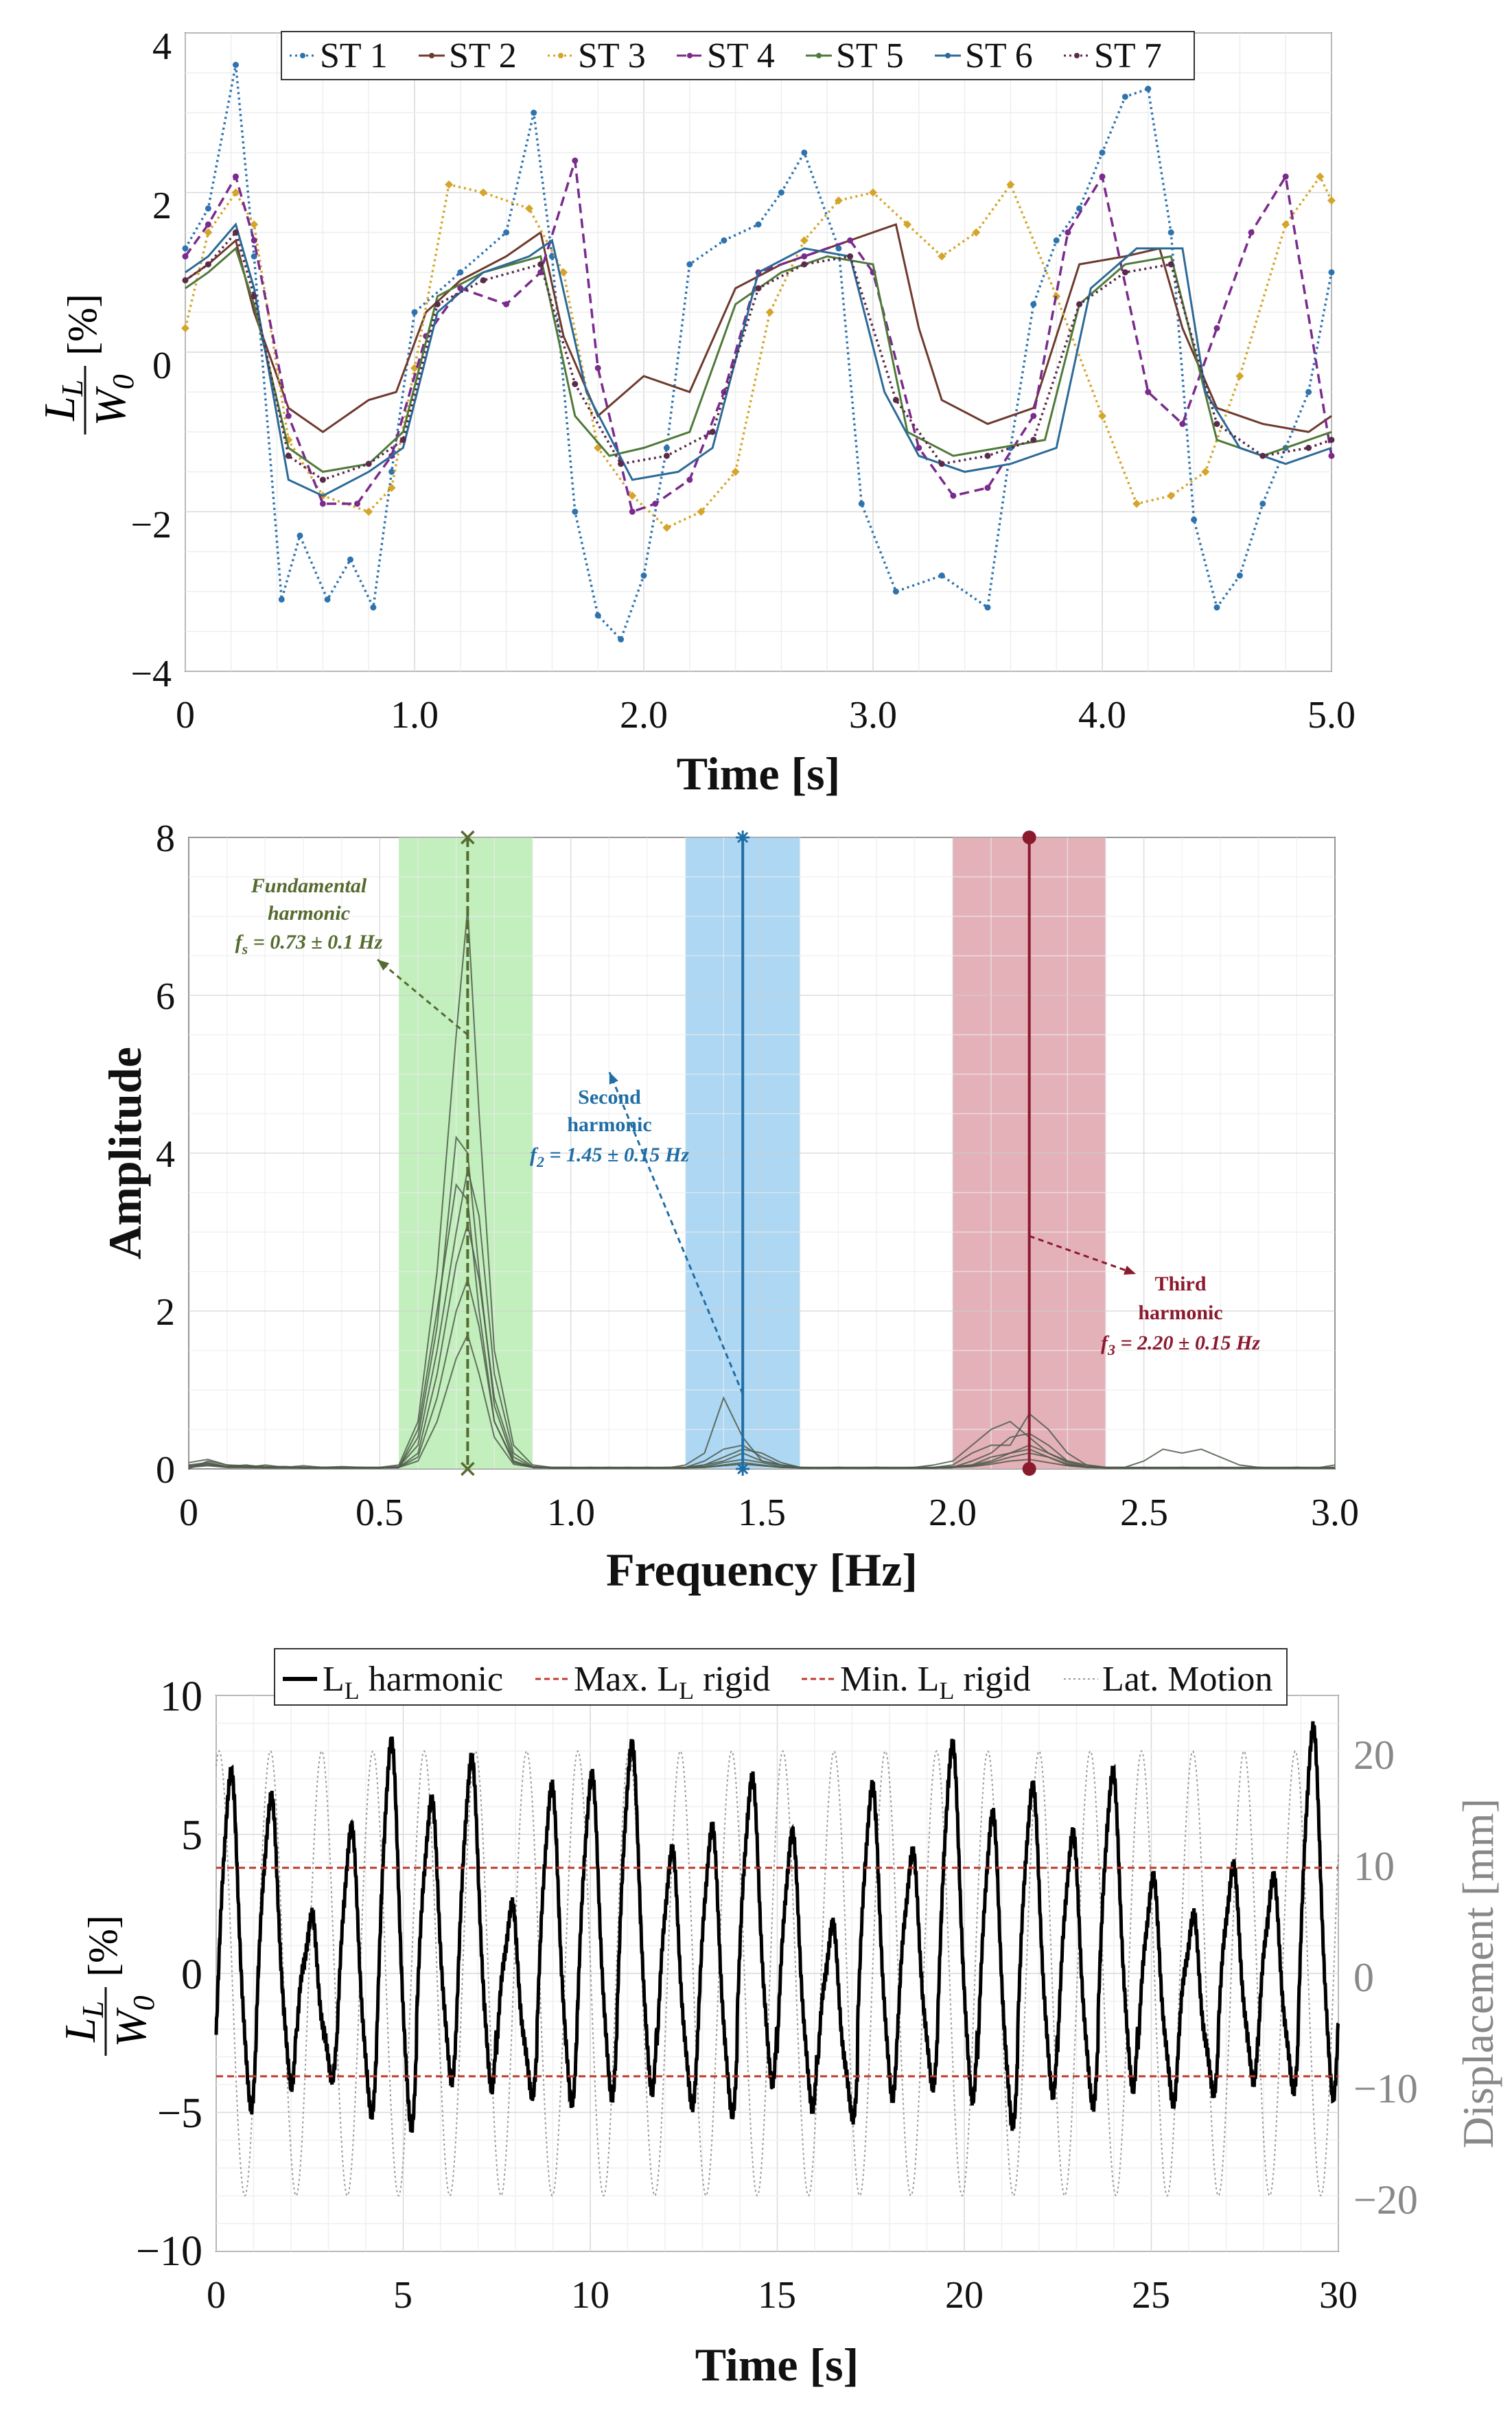  I want to click on x-tick-label: 10, so click(590, 2295).